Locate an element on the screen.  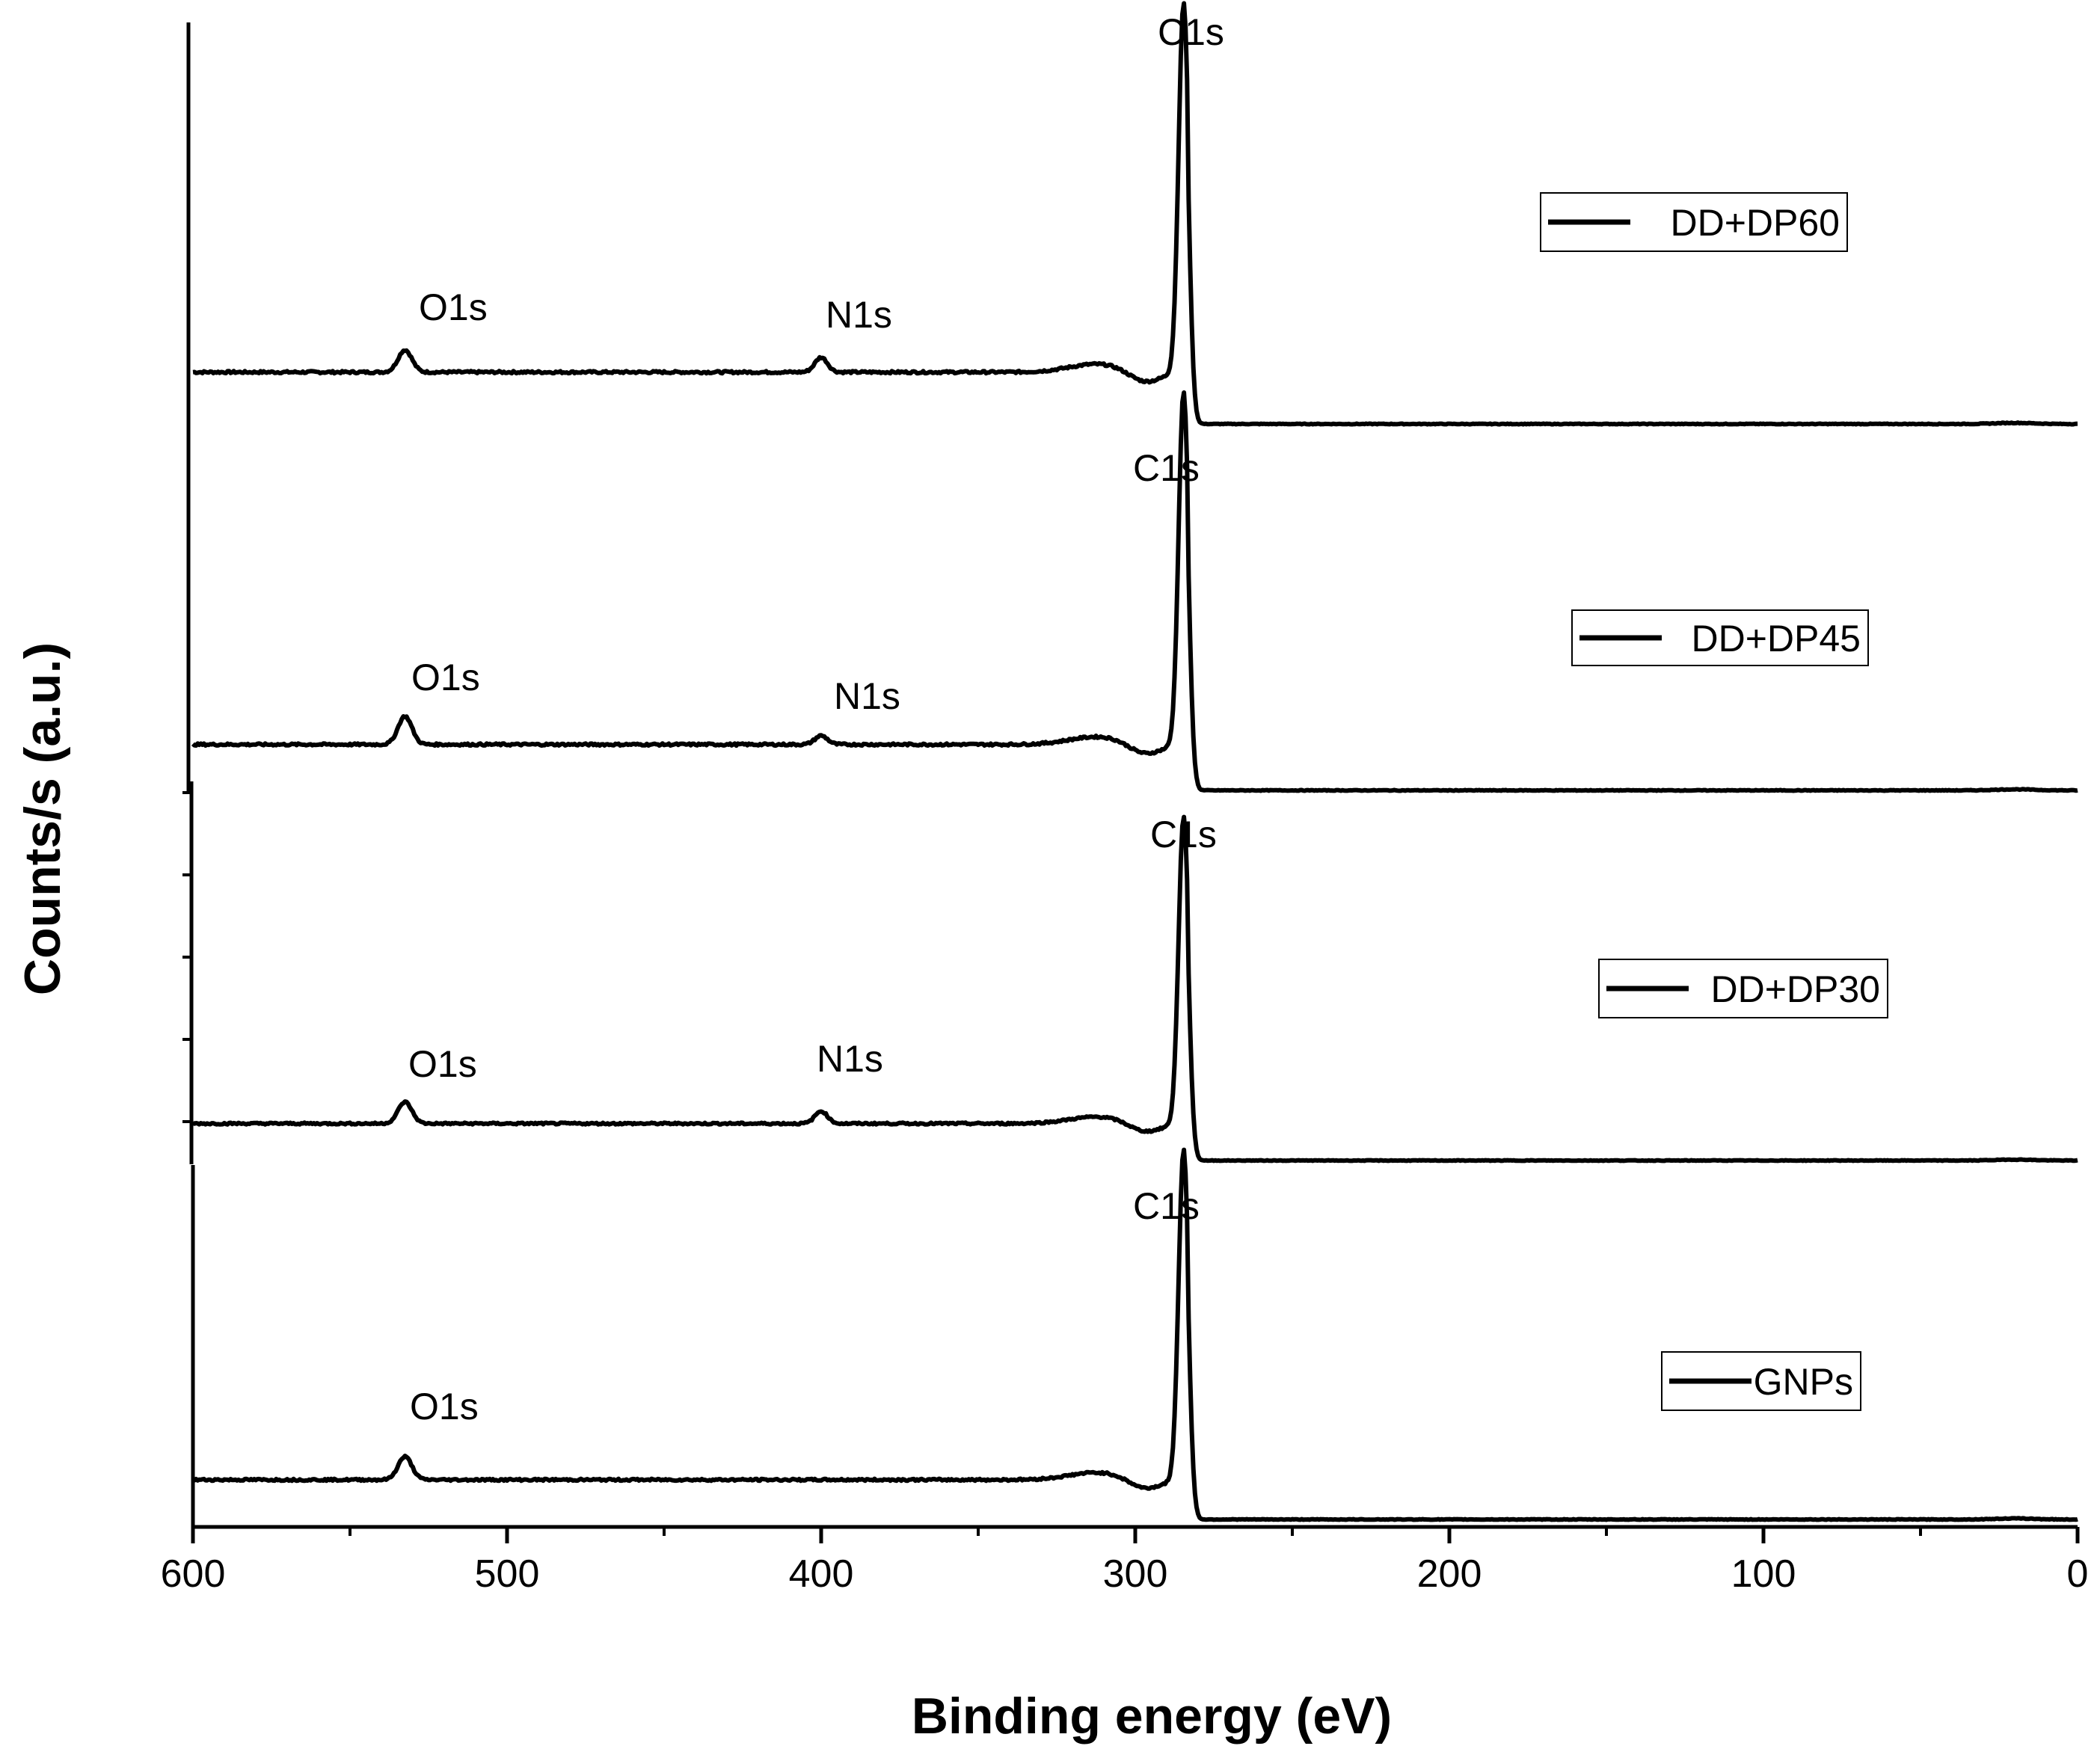
x-tick-label: 0 is located at coordinates (2078, 1574).